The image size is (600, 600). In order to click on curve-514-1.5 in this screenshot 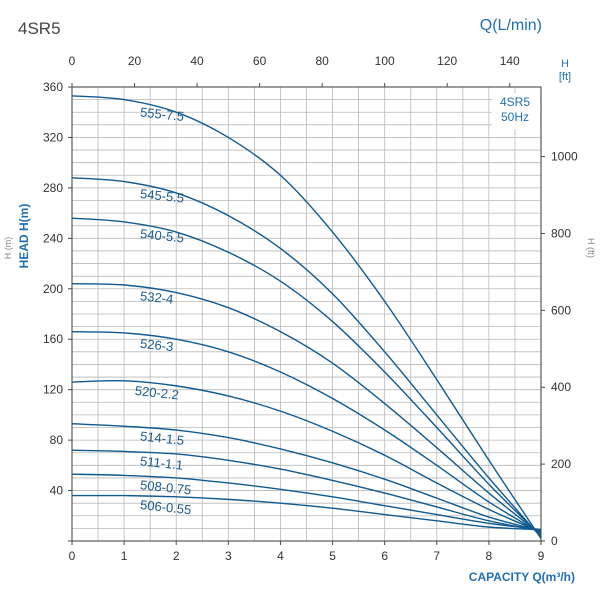, I will do `click(306, 477)`.